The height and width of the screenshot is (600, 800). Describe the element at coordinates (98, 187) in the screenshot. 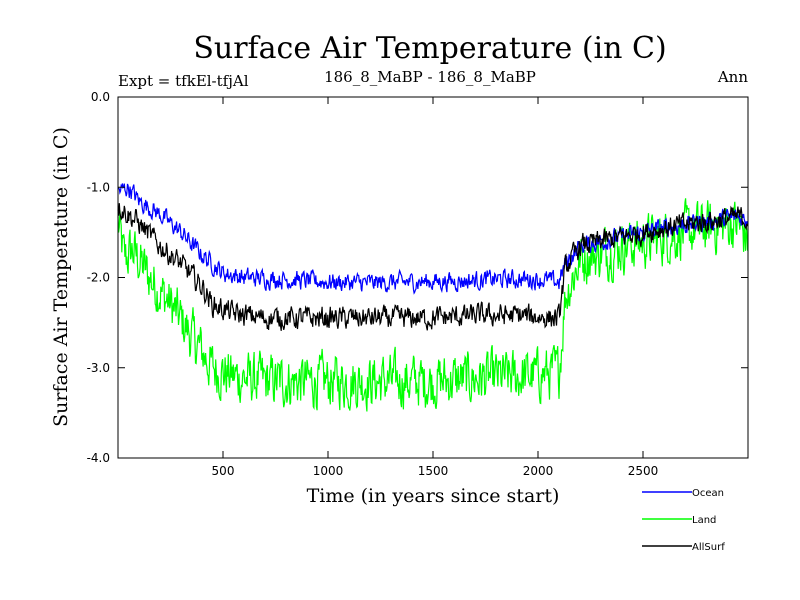

I see `y-tick-label: -1.0` at that location.